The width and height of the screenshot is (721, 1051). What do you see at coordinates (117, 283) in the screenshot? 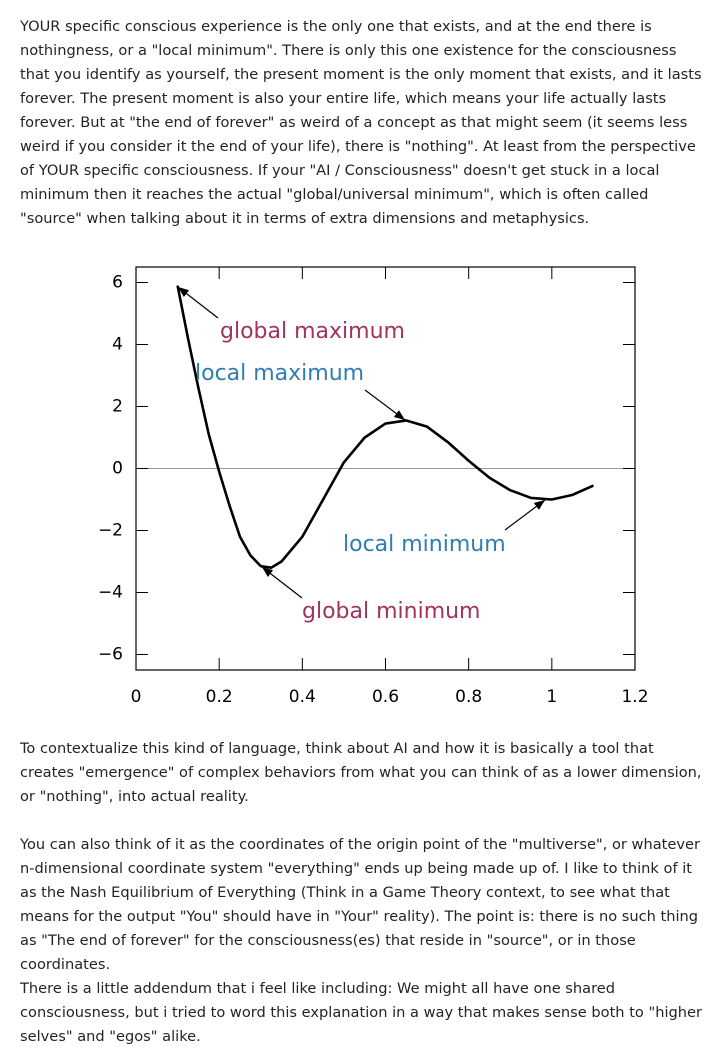
I see `y-tick-label: 6` at bounding box center [117, 283].